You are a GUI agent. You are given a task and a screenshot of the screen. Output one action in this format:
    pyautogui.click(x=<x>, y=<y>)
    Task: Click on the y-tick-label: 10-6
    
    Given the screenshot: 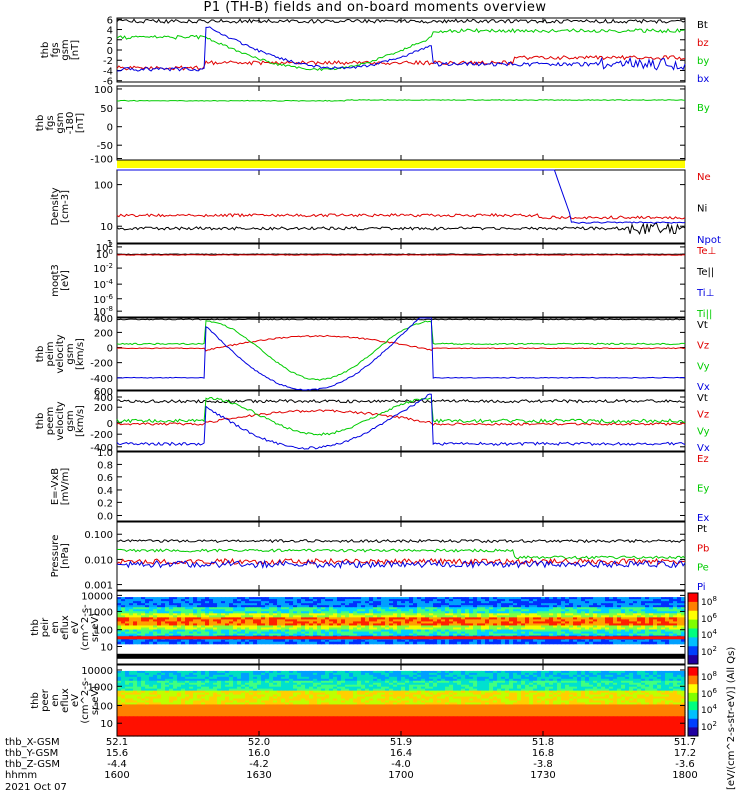 What is the action you would take?
    pyautogui.click(x=103, y=299)
    